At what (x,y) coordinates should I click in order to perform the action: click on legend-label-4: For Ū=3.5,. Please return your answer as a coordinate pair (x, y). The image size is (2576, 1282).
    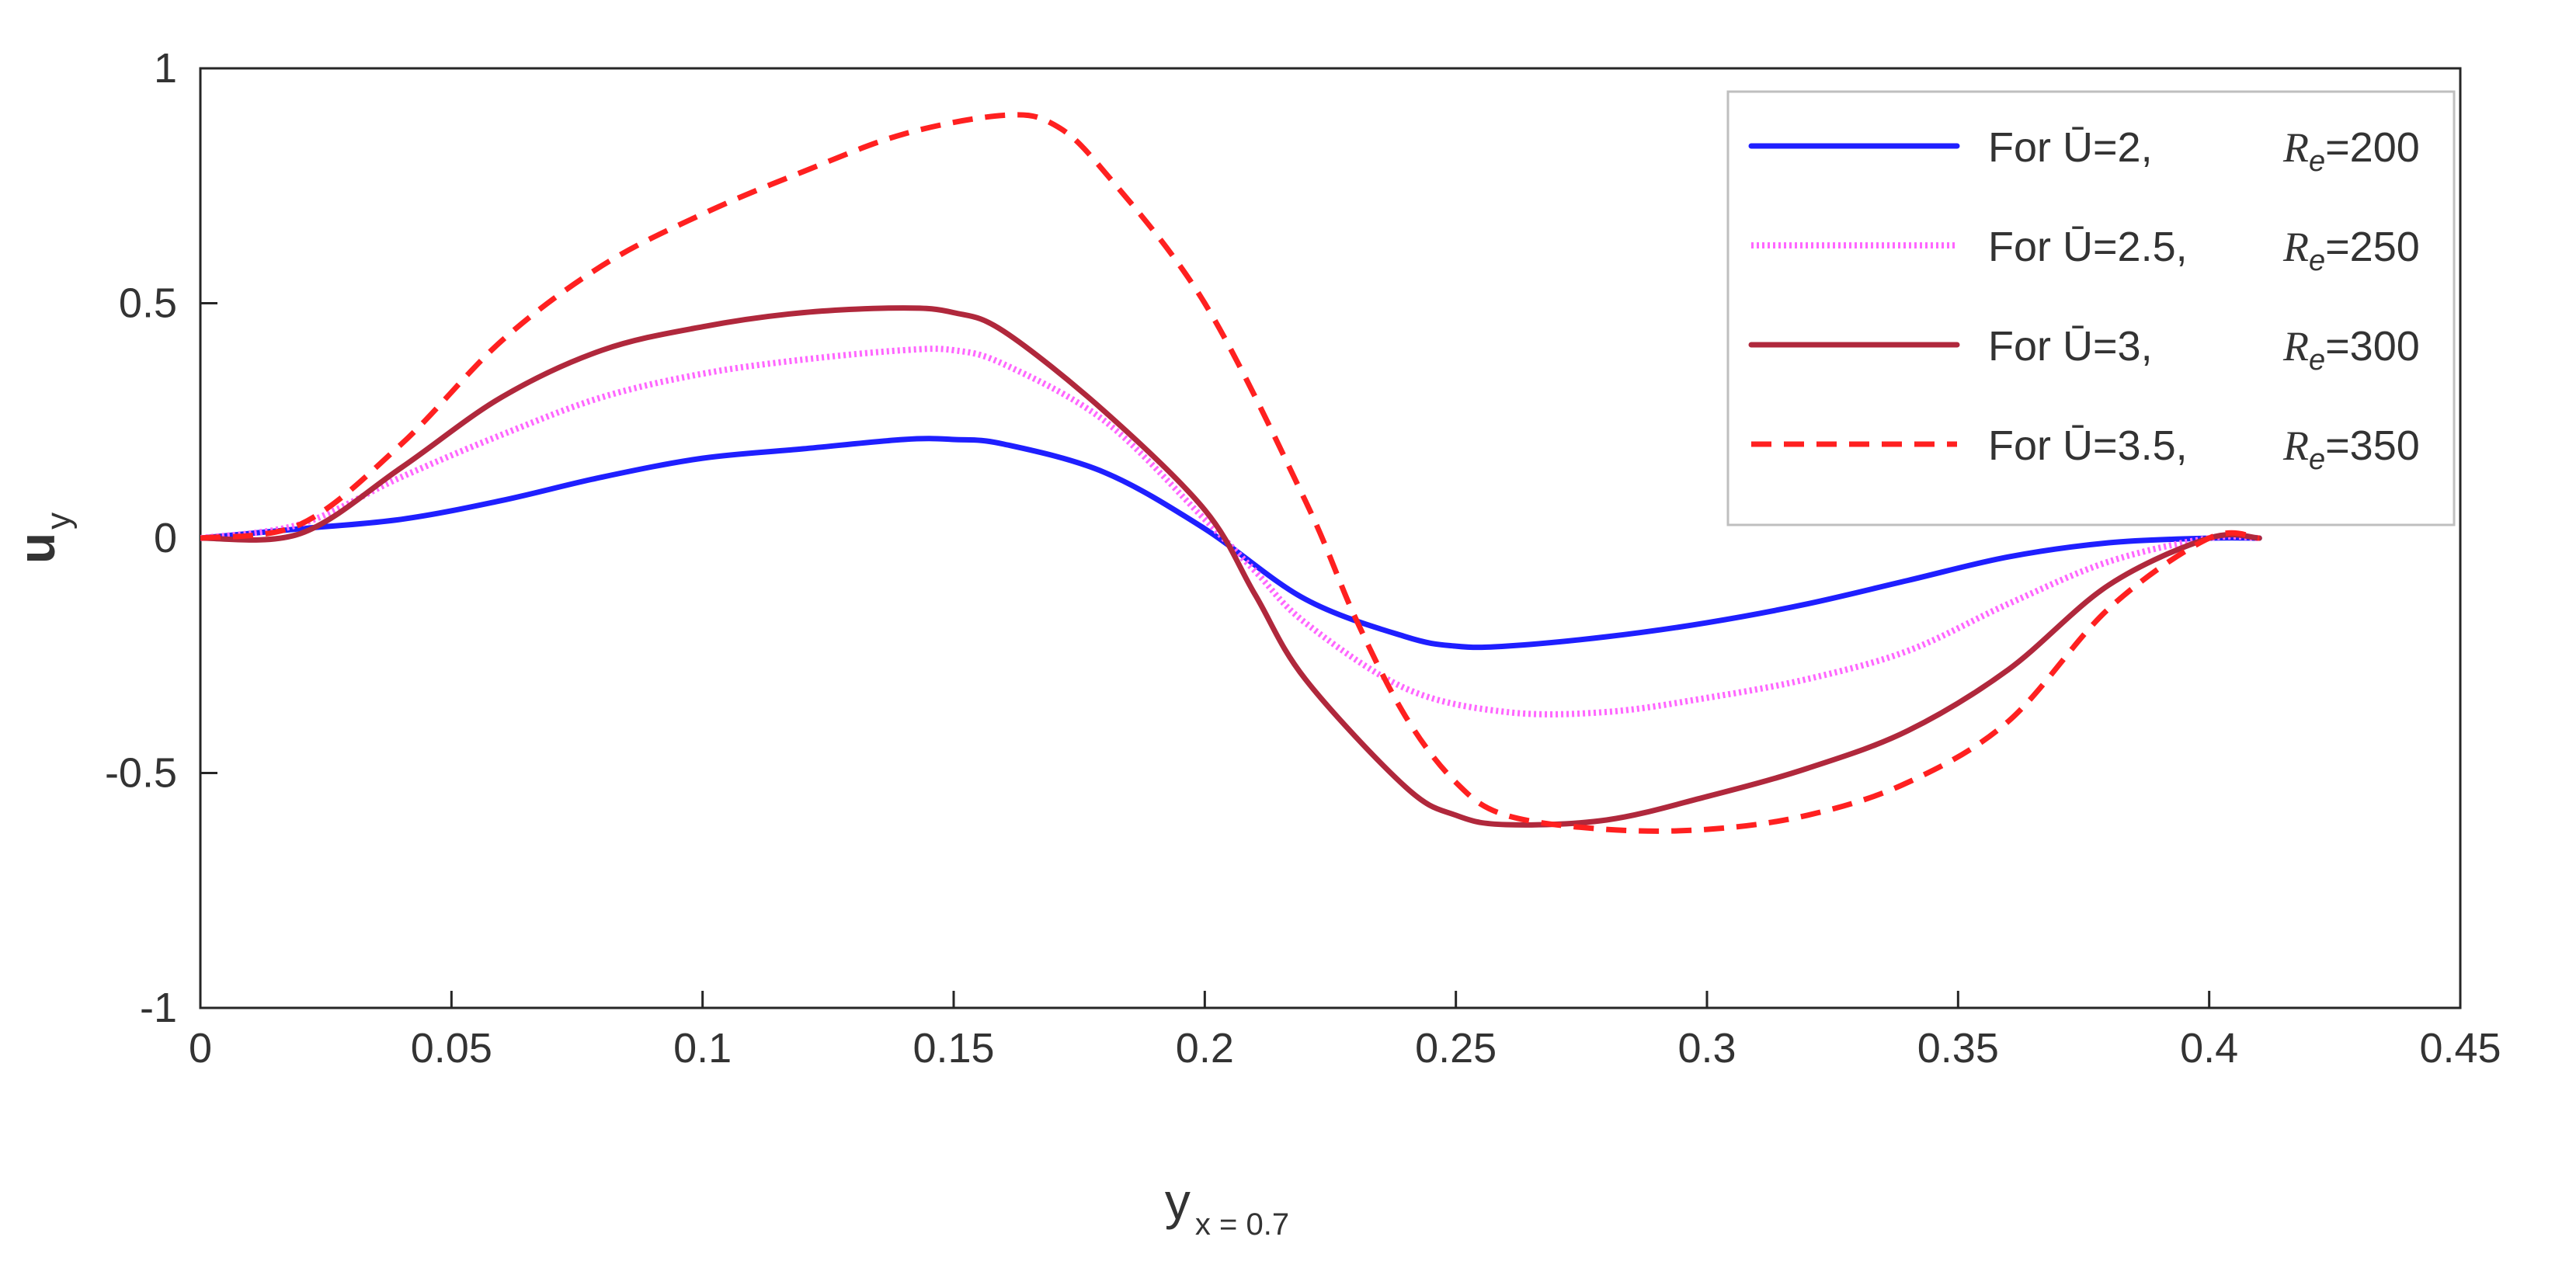
    Looking at the image, I should click on (2088, 445).